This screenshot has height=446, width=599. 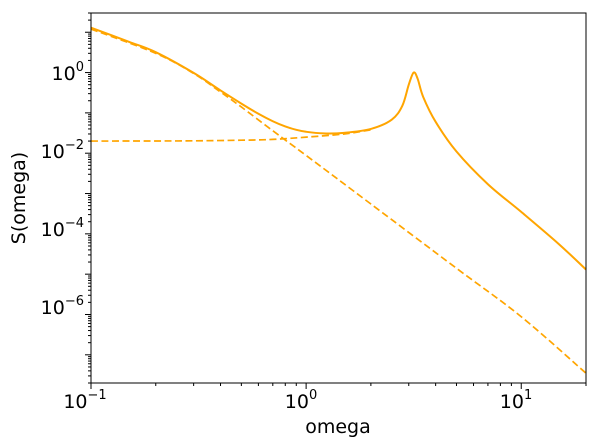 What do you see at coordinates (84, 400) in the screenshot?
I see `x-tick-label-0: 10⁻¹` at bounding box center [84, 400].